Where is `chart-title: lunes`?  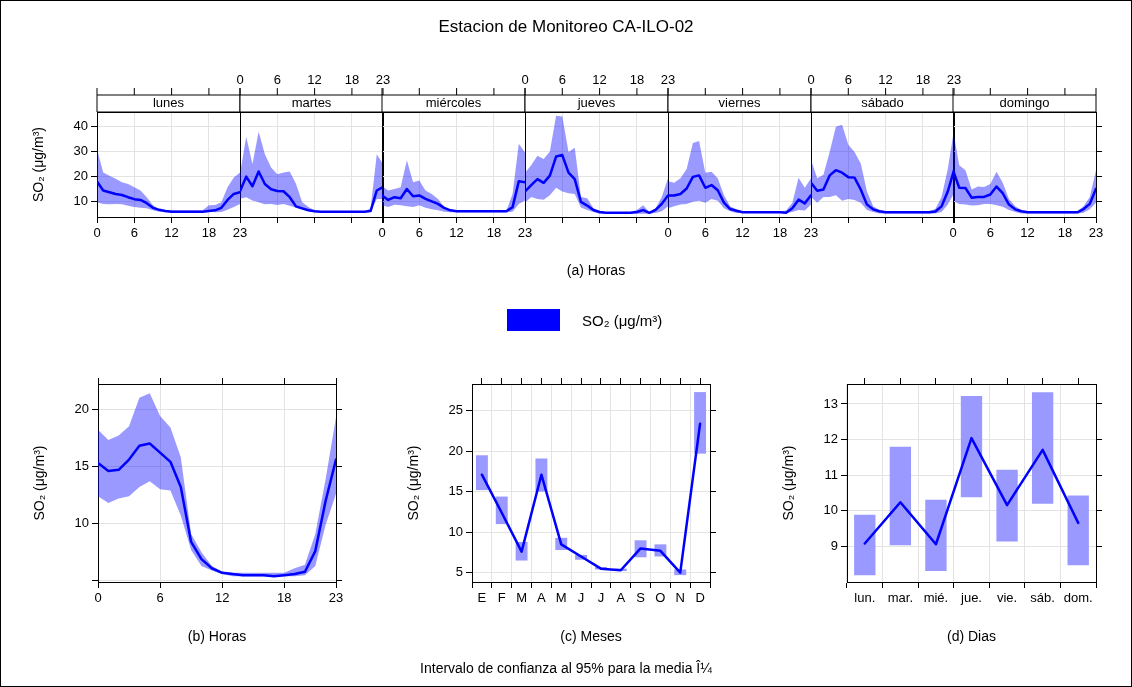
chart-title: lunes is located at coordinates (168, 103).